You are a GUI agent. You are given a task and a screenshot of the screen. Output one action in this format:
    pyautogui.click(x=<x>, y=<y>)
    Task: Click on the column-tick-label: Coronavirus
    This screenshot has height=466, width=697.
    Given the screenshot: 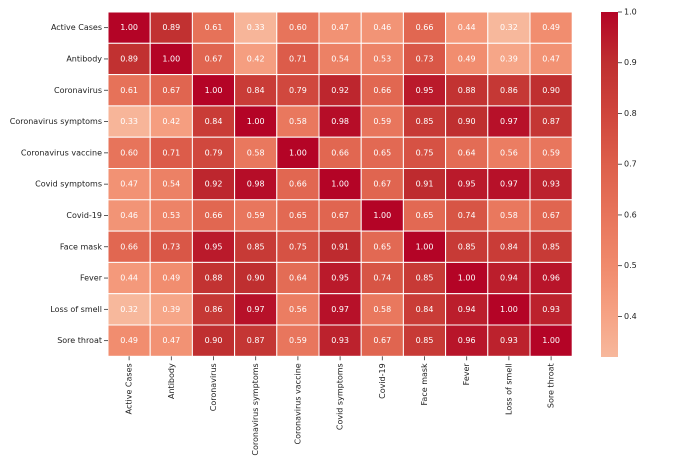 What is the action you would take?
    pyautogui.click(x=213, y=387)
    